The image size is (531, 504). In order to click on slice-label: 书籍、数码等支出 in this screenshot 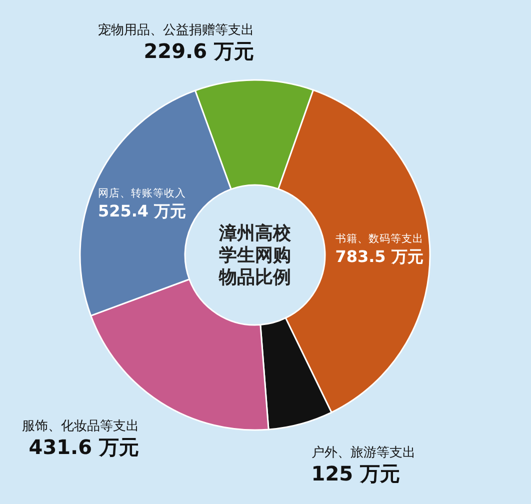, I will do `click(379, 238)`.